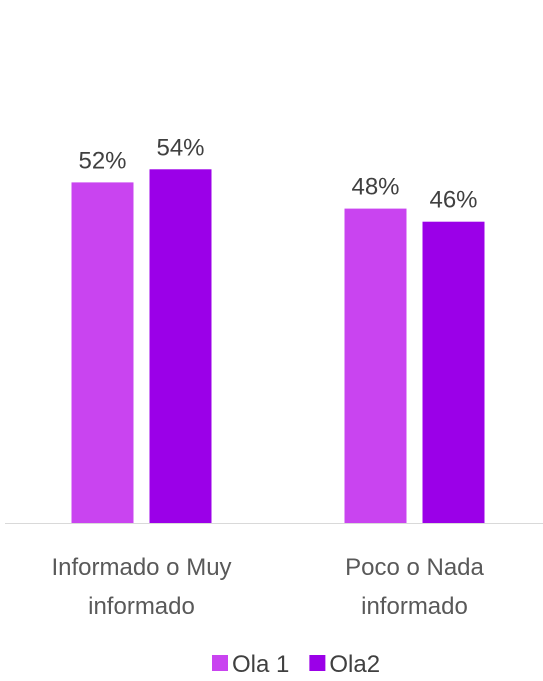 The width and height of the screenshot is (543, 681). I want to click on data-label: 52%, so click(102, 160).